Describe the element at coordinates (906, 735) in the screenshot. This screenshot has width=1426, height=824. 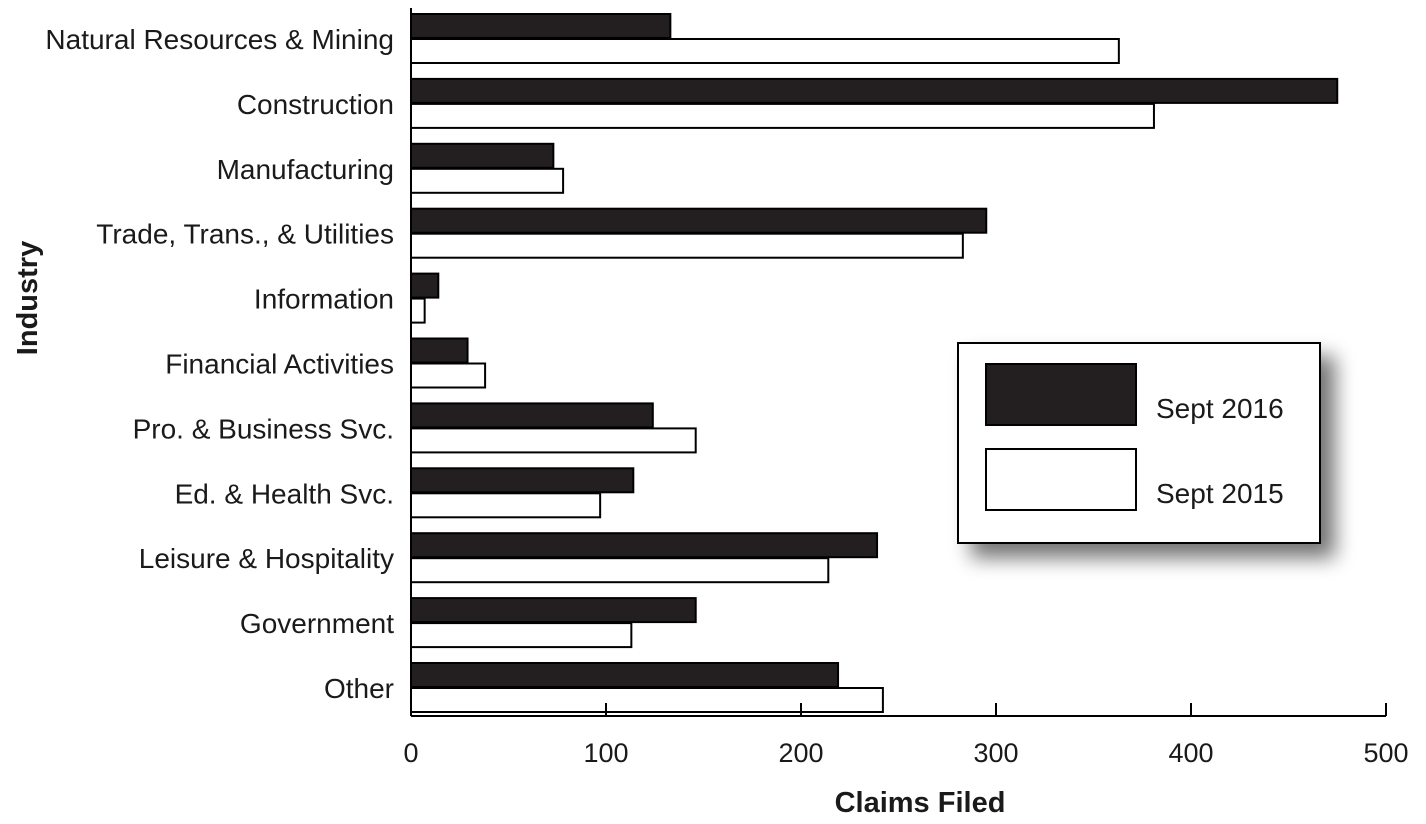
I see `x-ticks: 0 100 200 300 400 500` at that location.